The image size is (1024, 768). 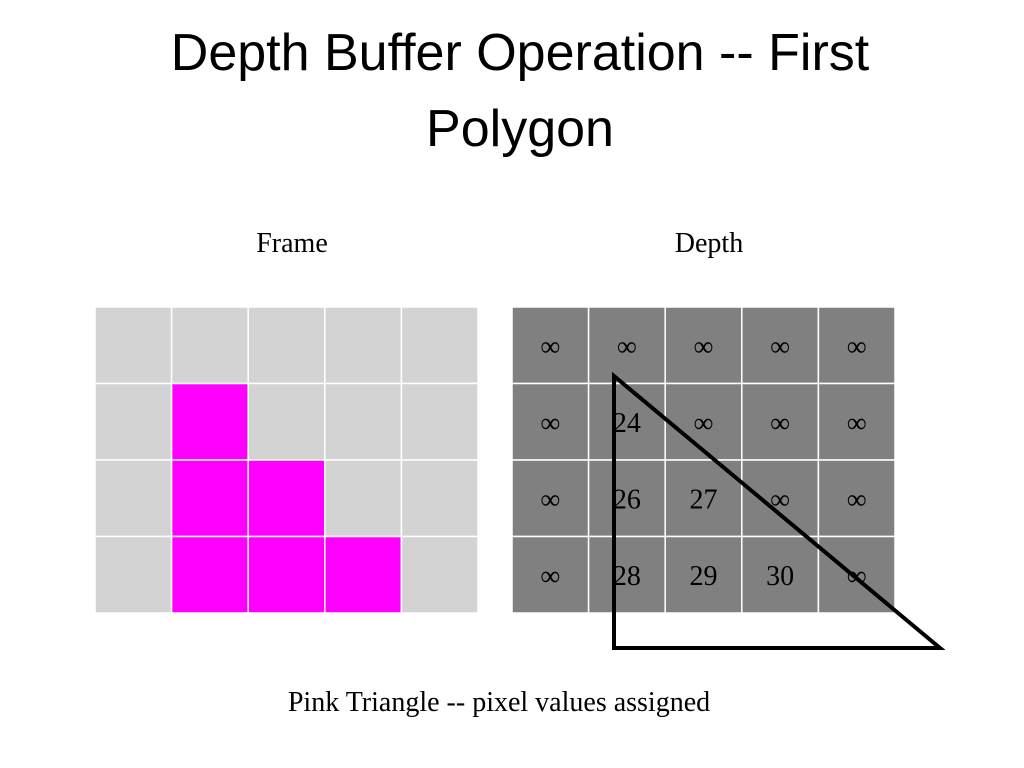 I want to click on depth-value: 28, so click(x=627, y=576).